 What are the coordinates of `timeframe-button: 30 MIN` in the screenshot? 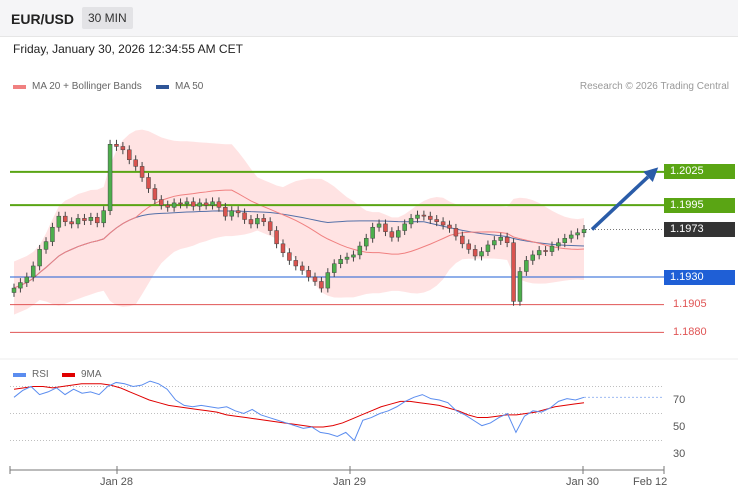 It's located at (107, 18).